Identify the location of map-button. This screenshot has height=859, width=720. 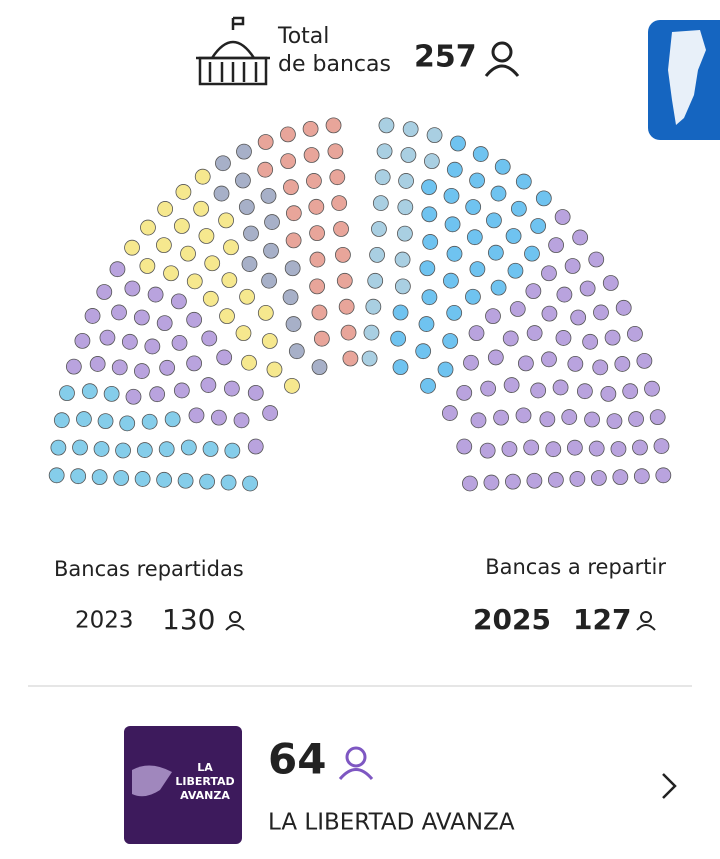
(684, 80).